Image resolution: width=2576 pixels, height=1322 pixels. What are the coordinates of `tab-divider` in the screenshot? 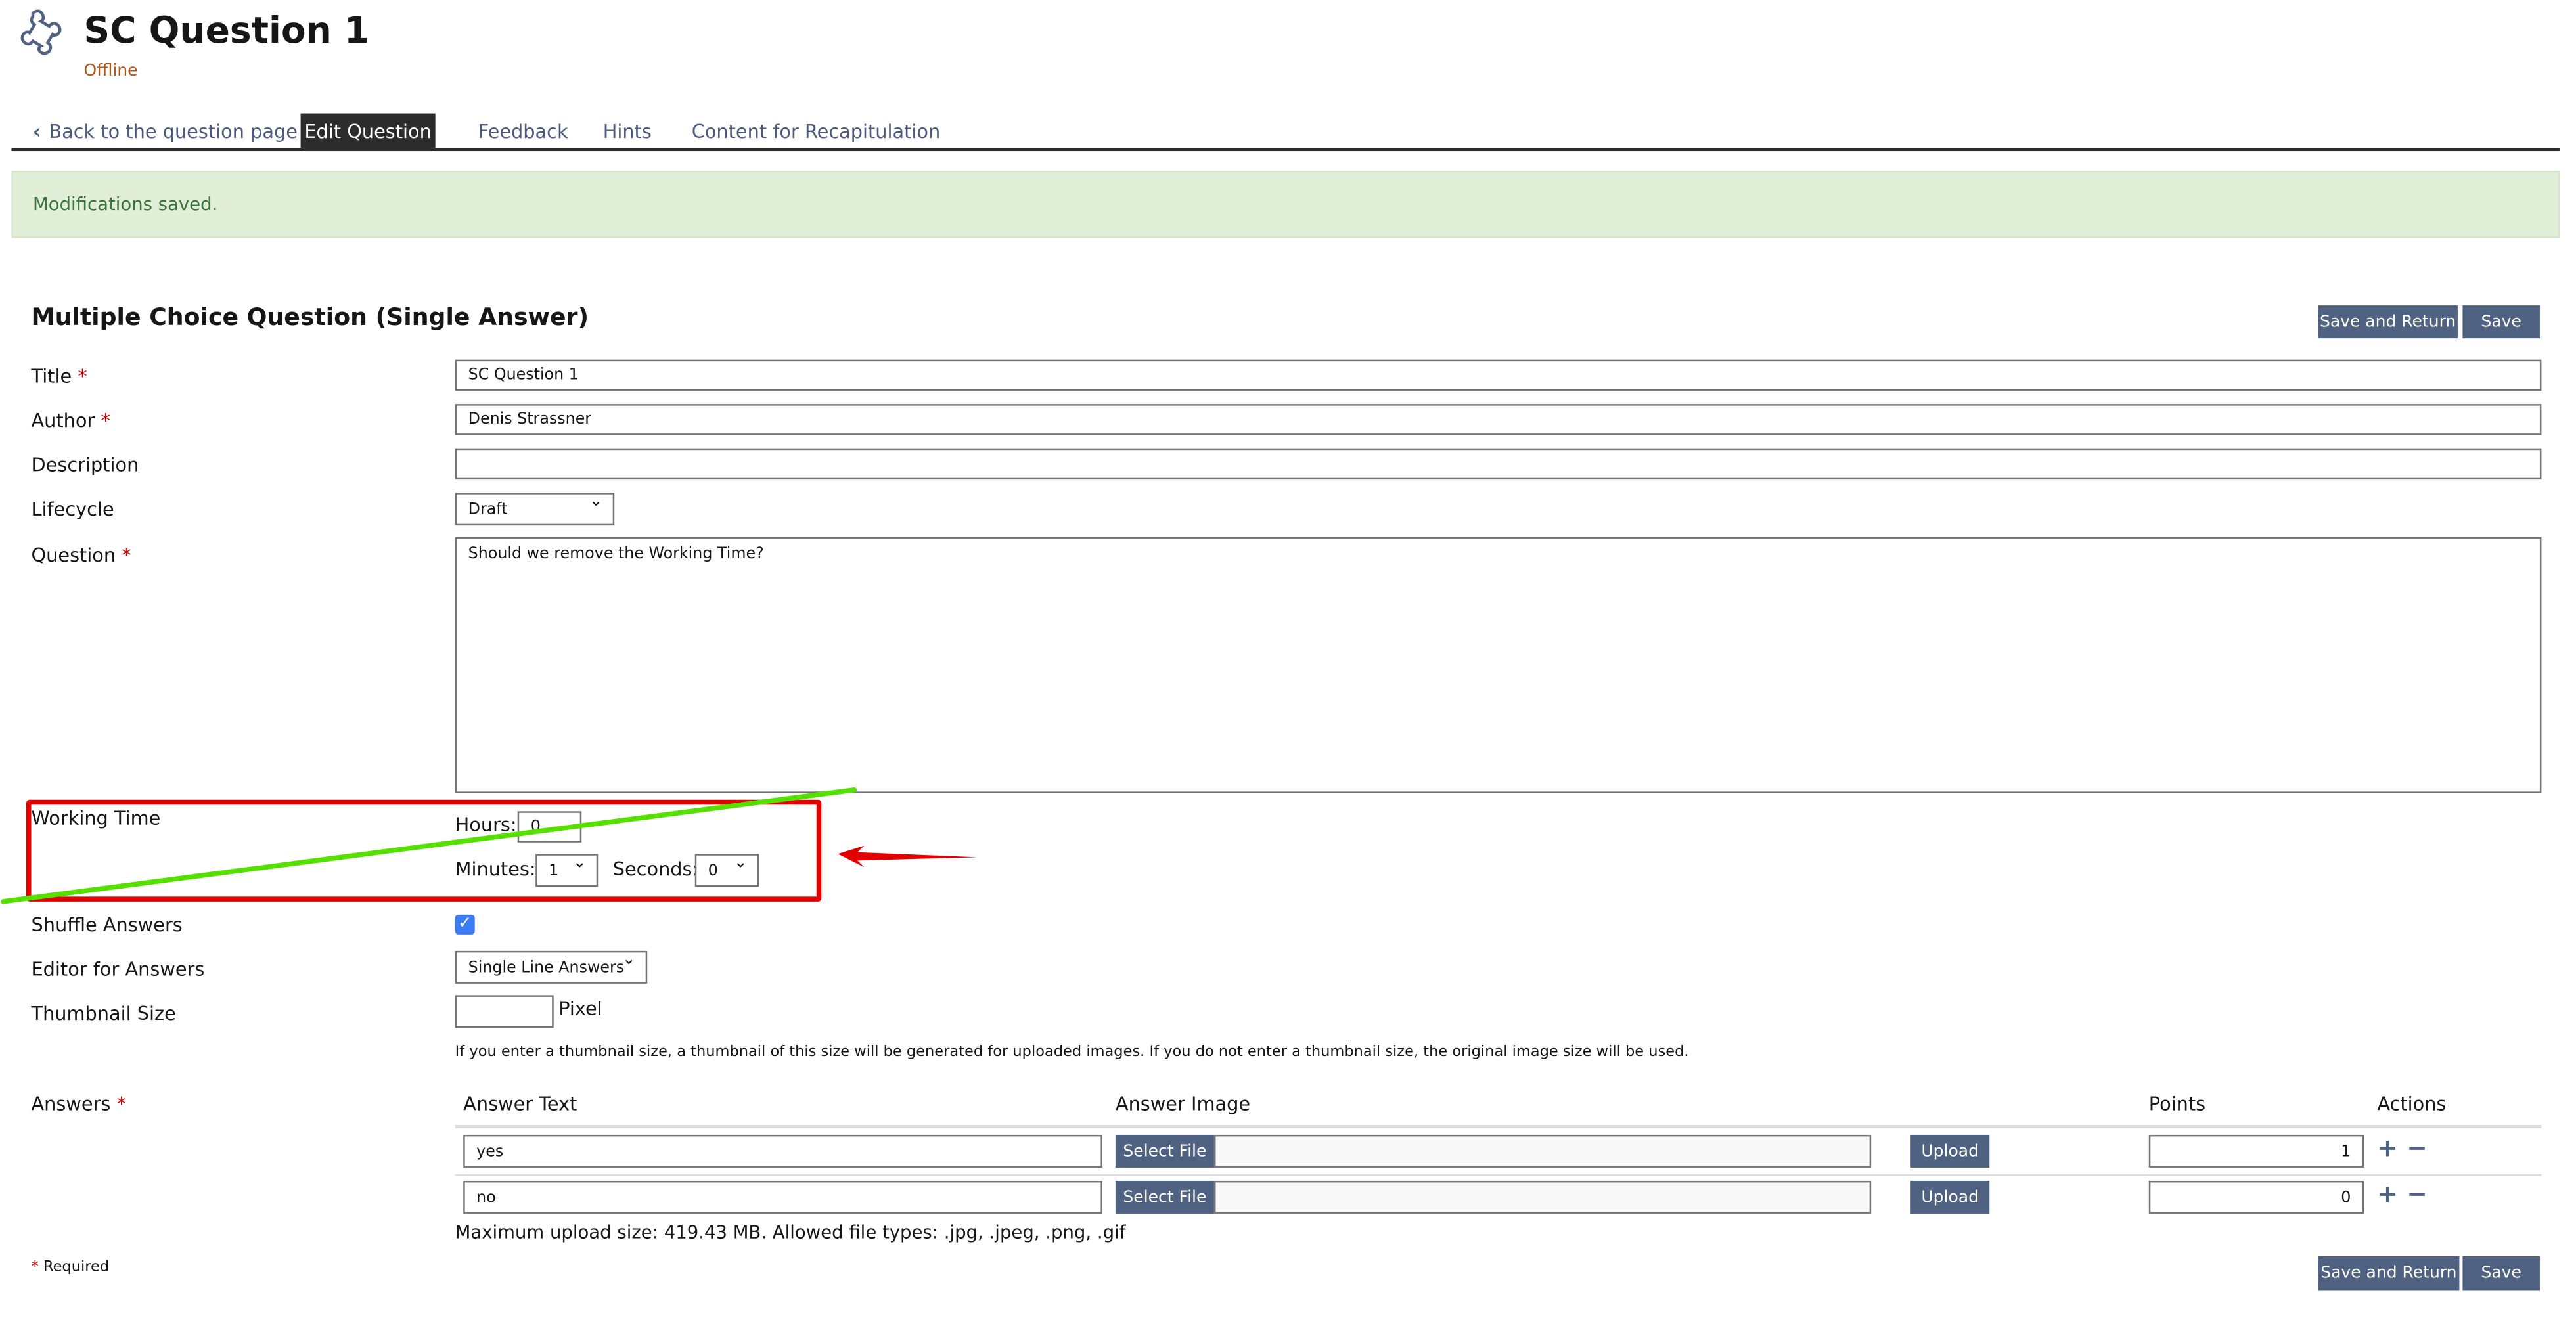 It's located at (1285, 150).